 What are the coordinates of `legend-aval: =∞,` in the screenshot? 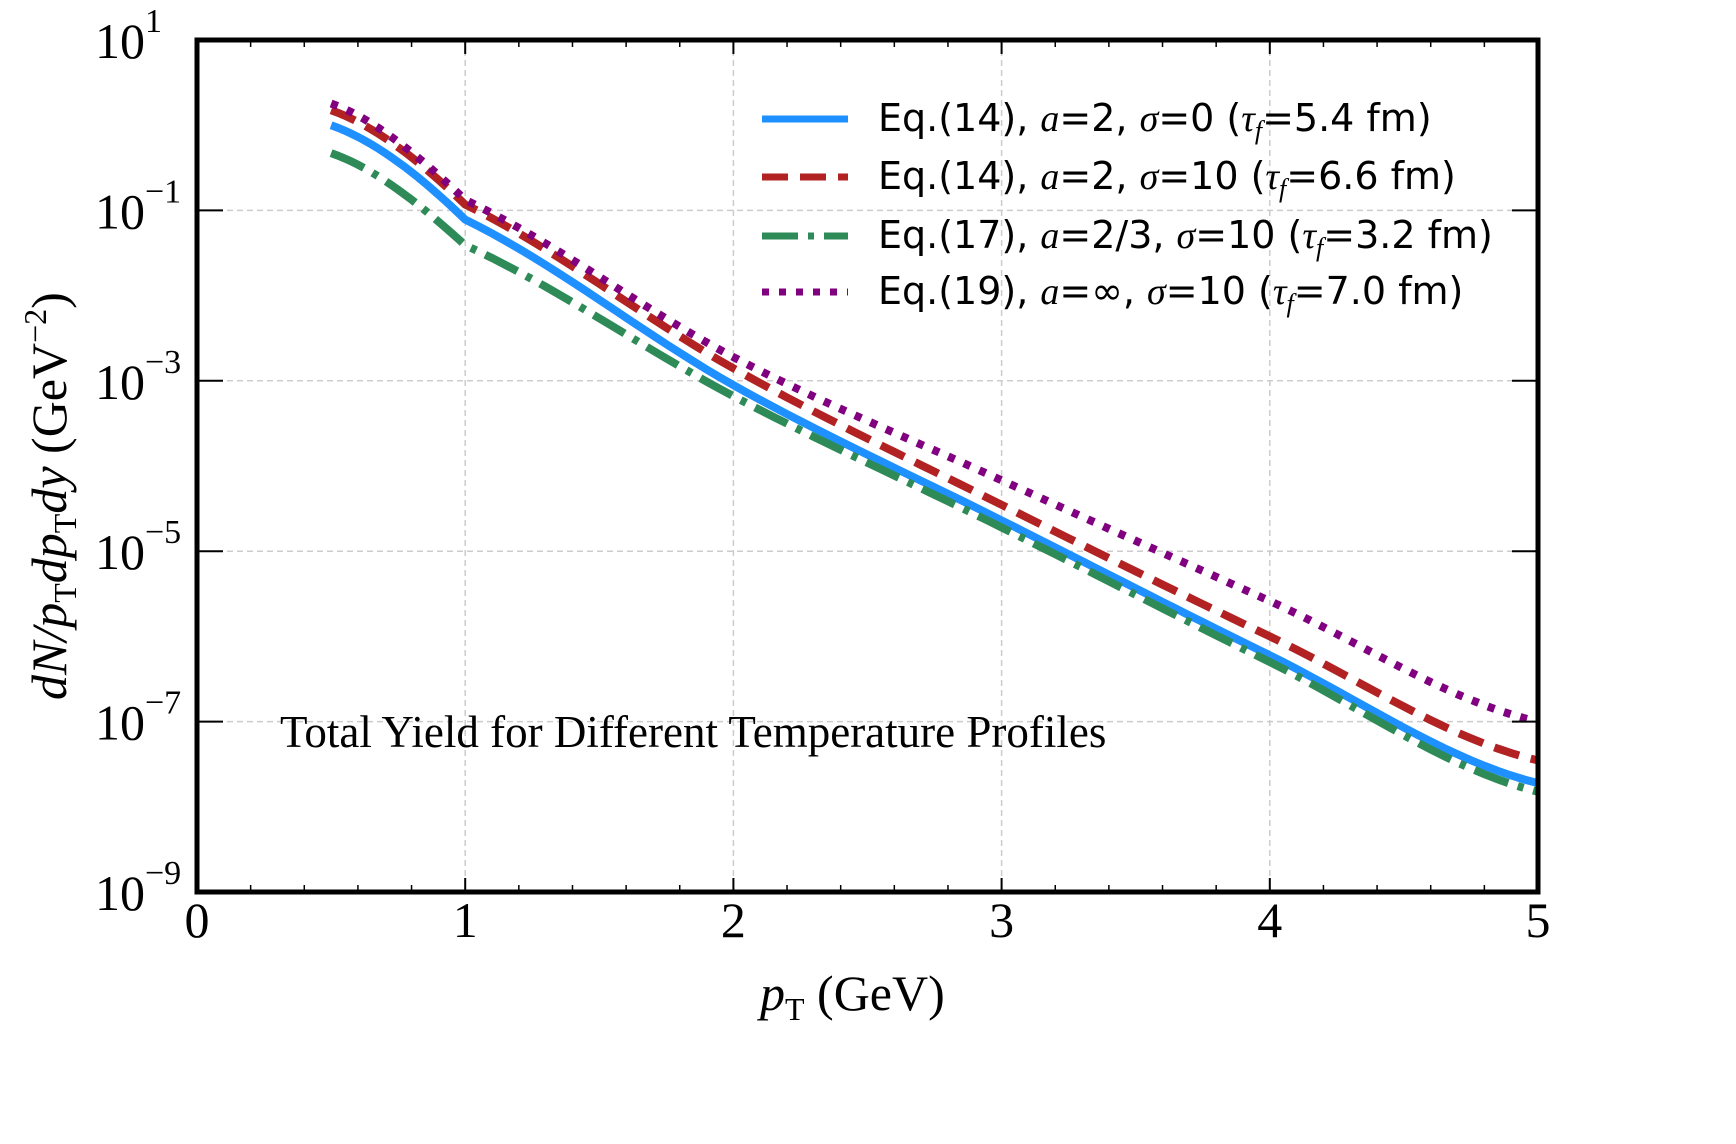 It's located at (1103, 291).